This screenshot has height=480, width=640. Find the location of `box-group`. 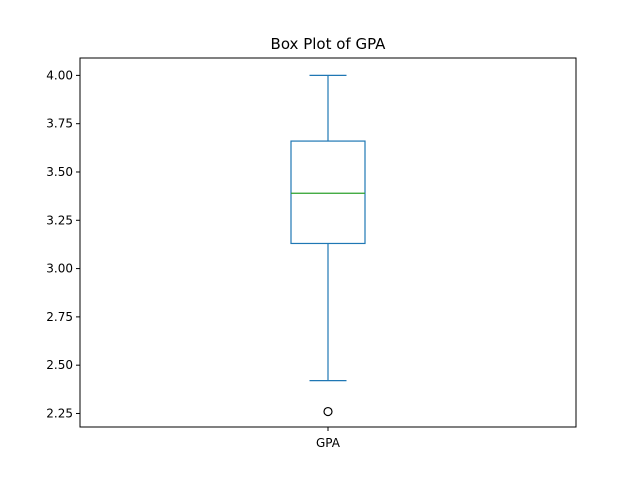

box-group is located at coordinates (328, 245).